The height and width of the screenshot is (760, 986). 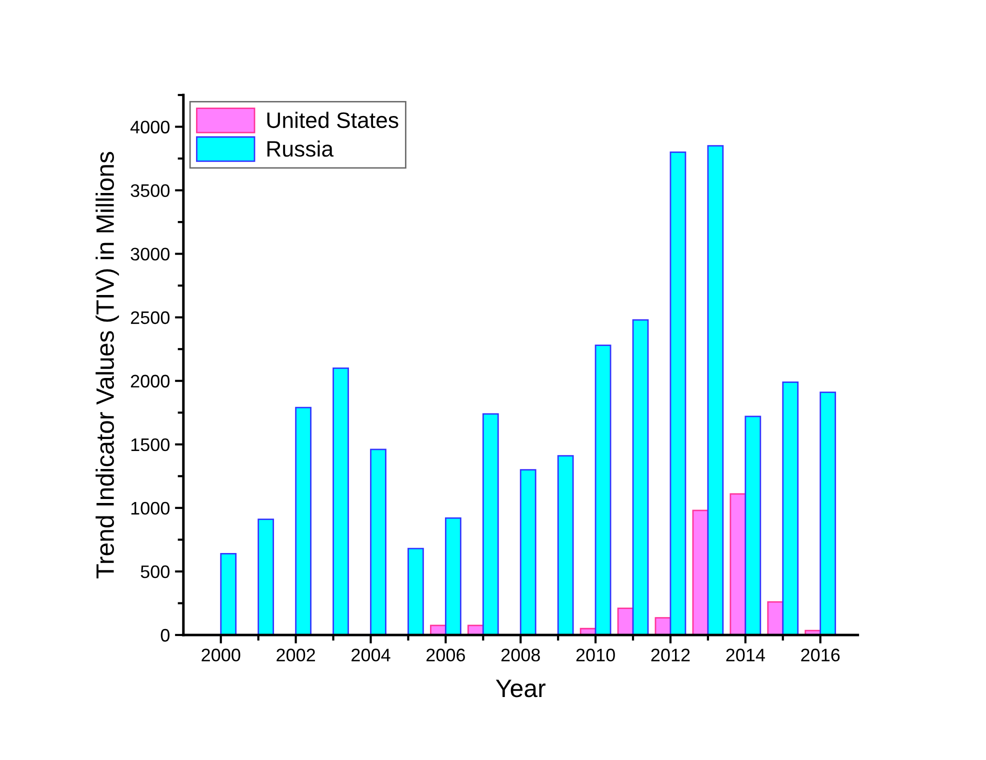 What do you see at coordinates (221, 655) in the screenshot?
I see `x-tick-label: 2000` at bounding box center [221, 655].